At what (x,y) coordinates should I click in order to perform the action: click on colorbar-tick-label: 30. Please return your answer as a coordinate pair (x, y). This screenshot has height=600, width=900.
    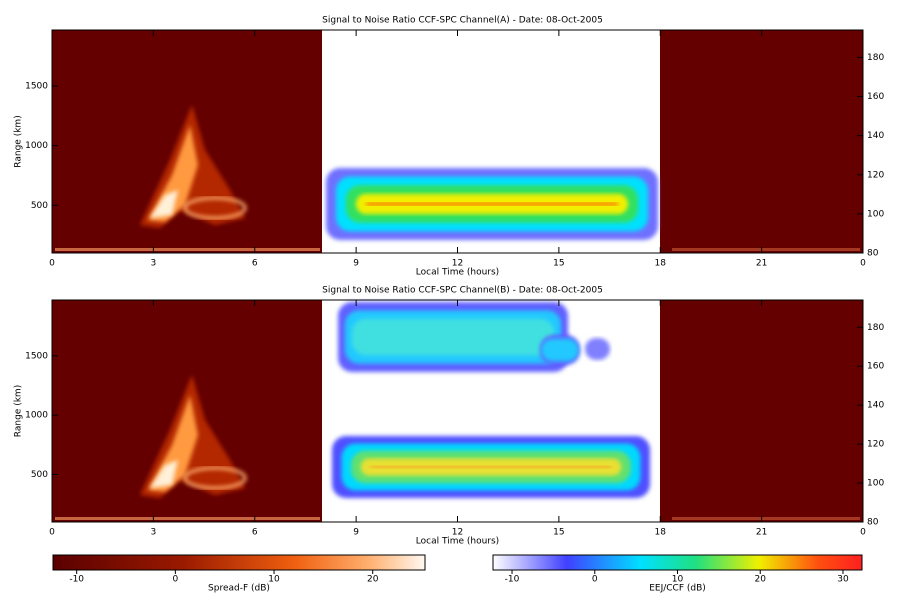
    Looking at the image, I should click on (843, 580).